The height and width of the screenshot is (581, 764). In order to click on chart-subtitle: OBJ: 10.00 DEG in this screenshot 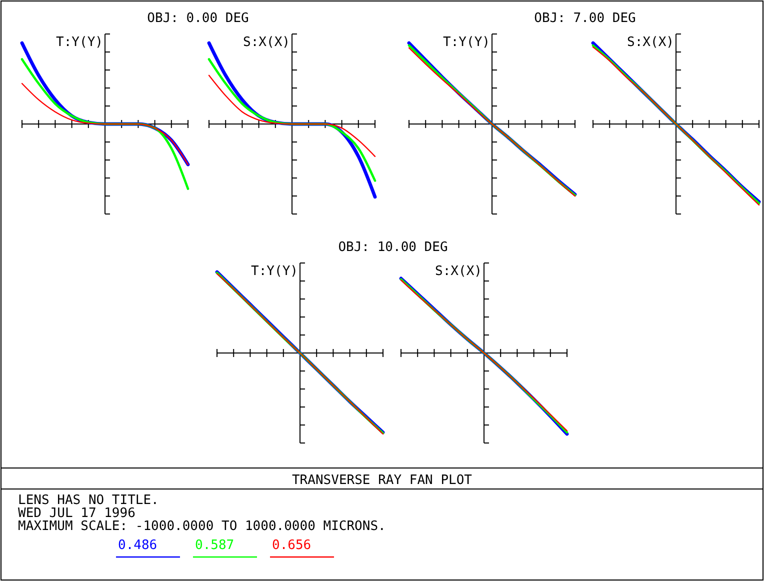, I will do `click(393, 247)`.